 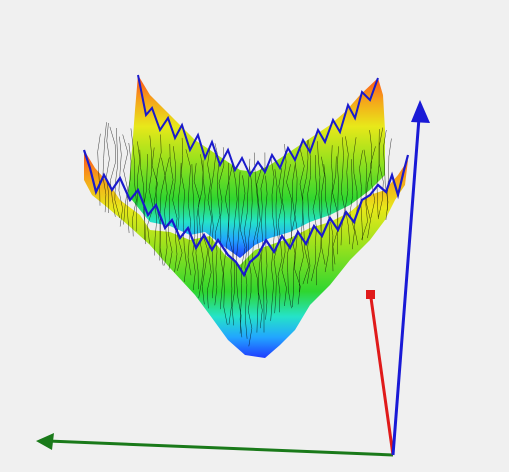 I want to click on y-axis-end-marker, so click(x=370, y=294).